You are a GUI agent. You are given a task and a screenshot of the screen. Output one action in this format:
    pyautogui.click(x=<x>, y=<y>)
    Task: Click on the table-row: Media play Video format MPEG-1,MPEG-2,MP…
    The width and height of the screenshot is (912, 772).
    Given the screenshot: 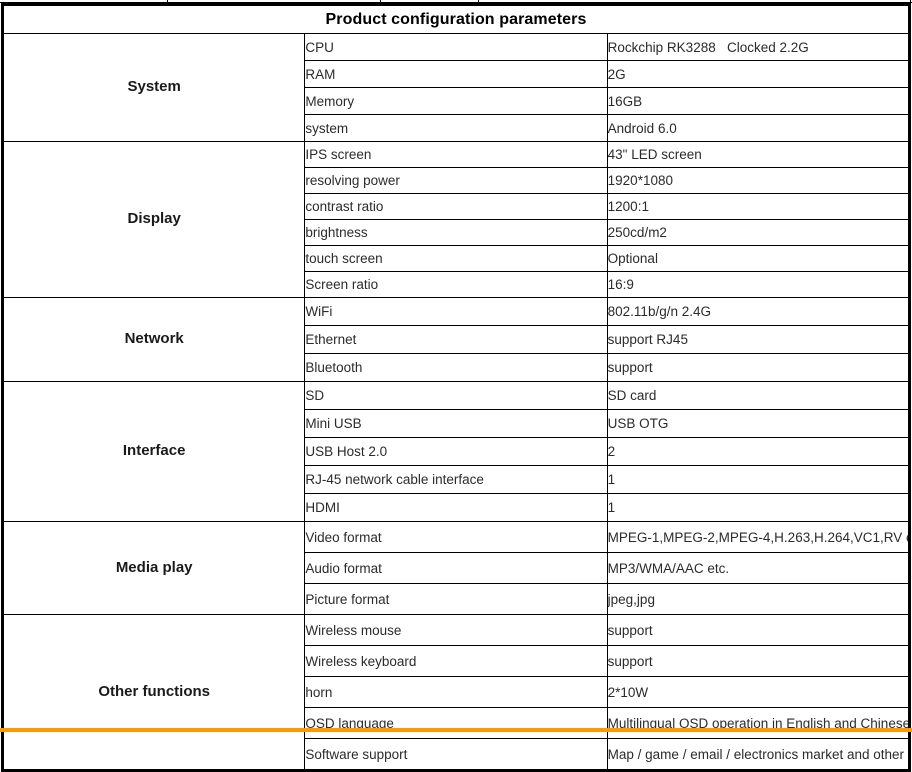 What is the action you would take?
    pyautogui.click(x=456, y=568)
    